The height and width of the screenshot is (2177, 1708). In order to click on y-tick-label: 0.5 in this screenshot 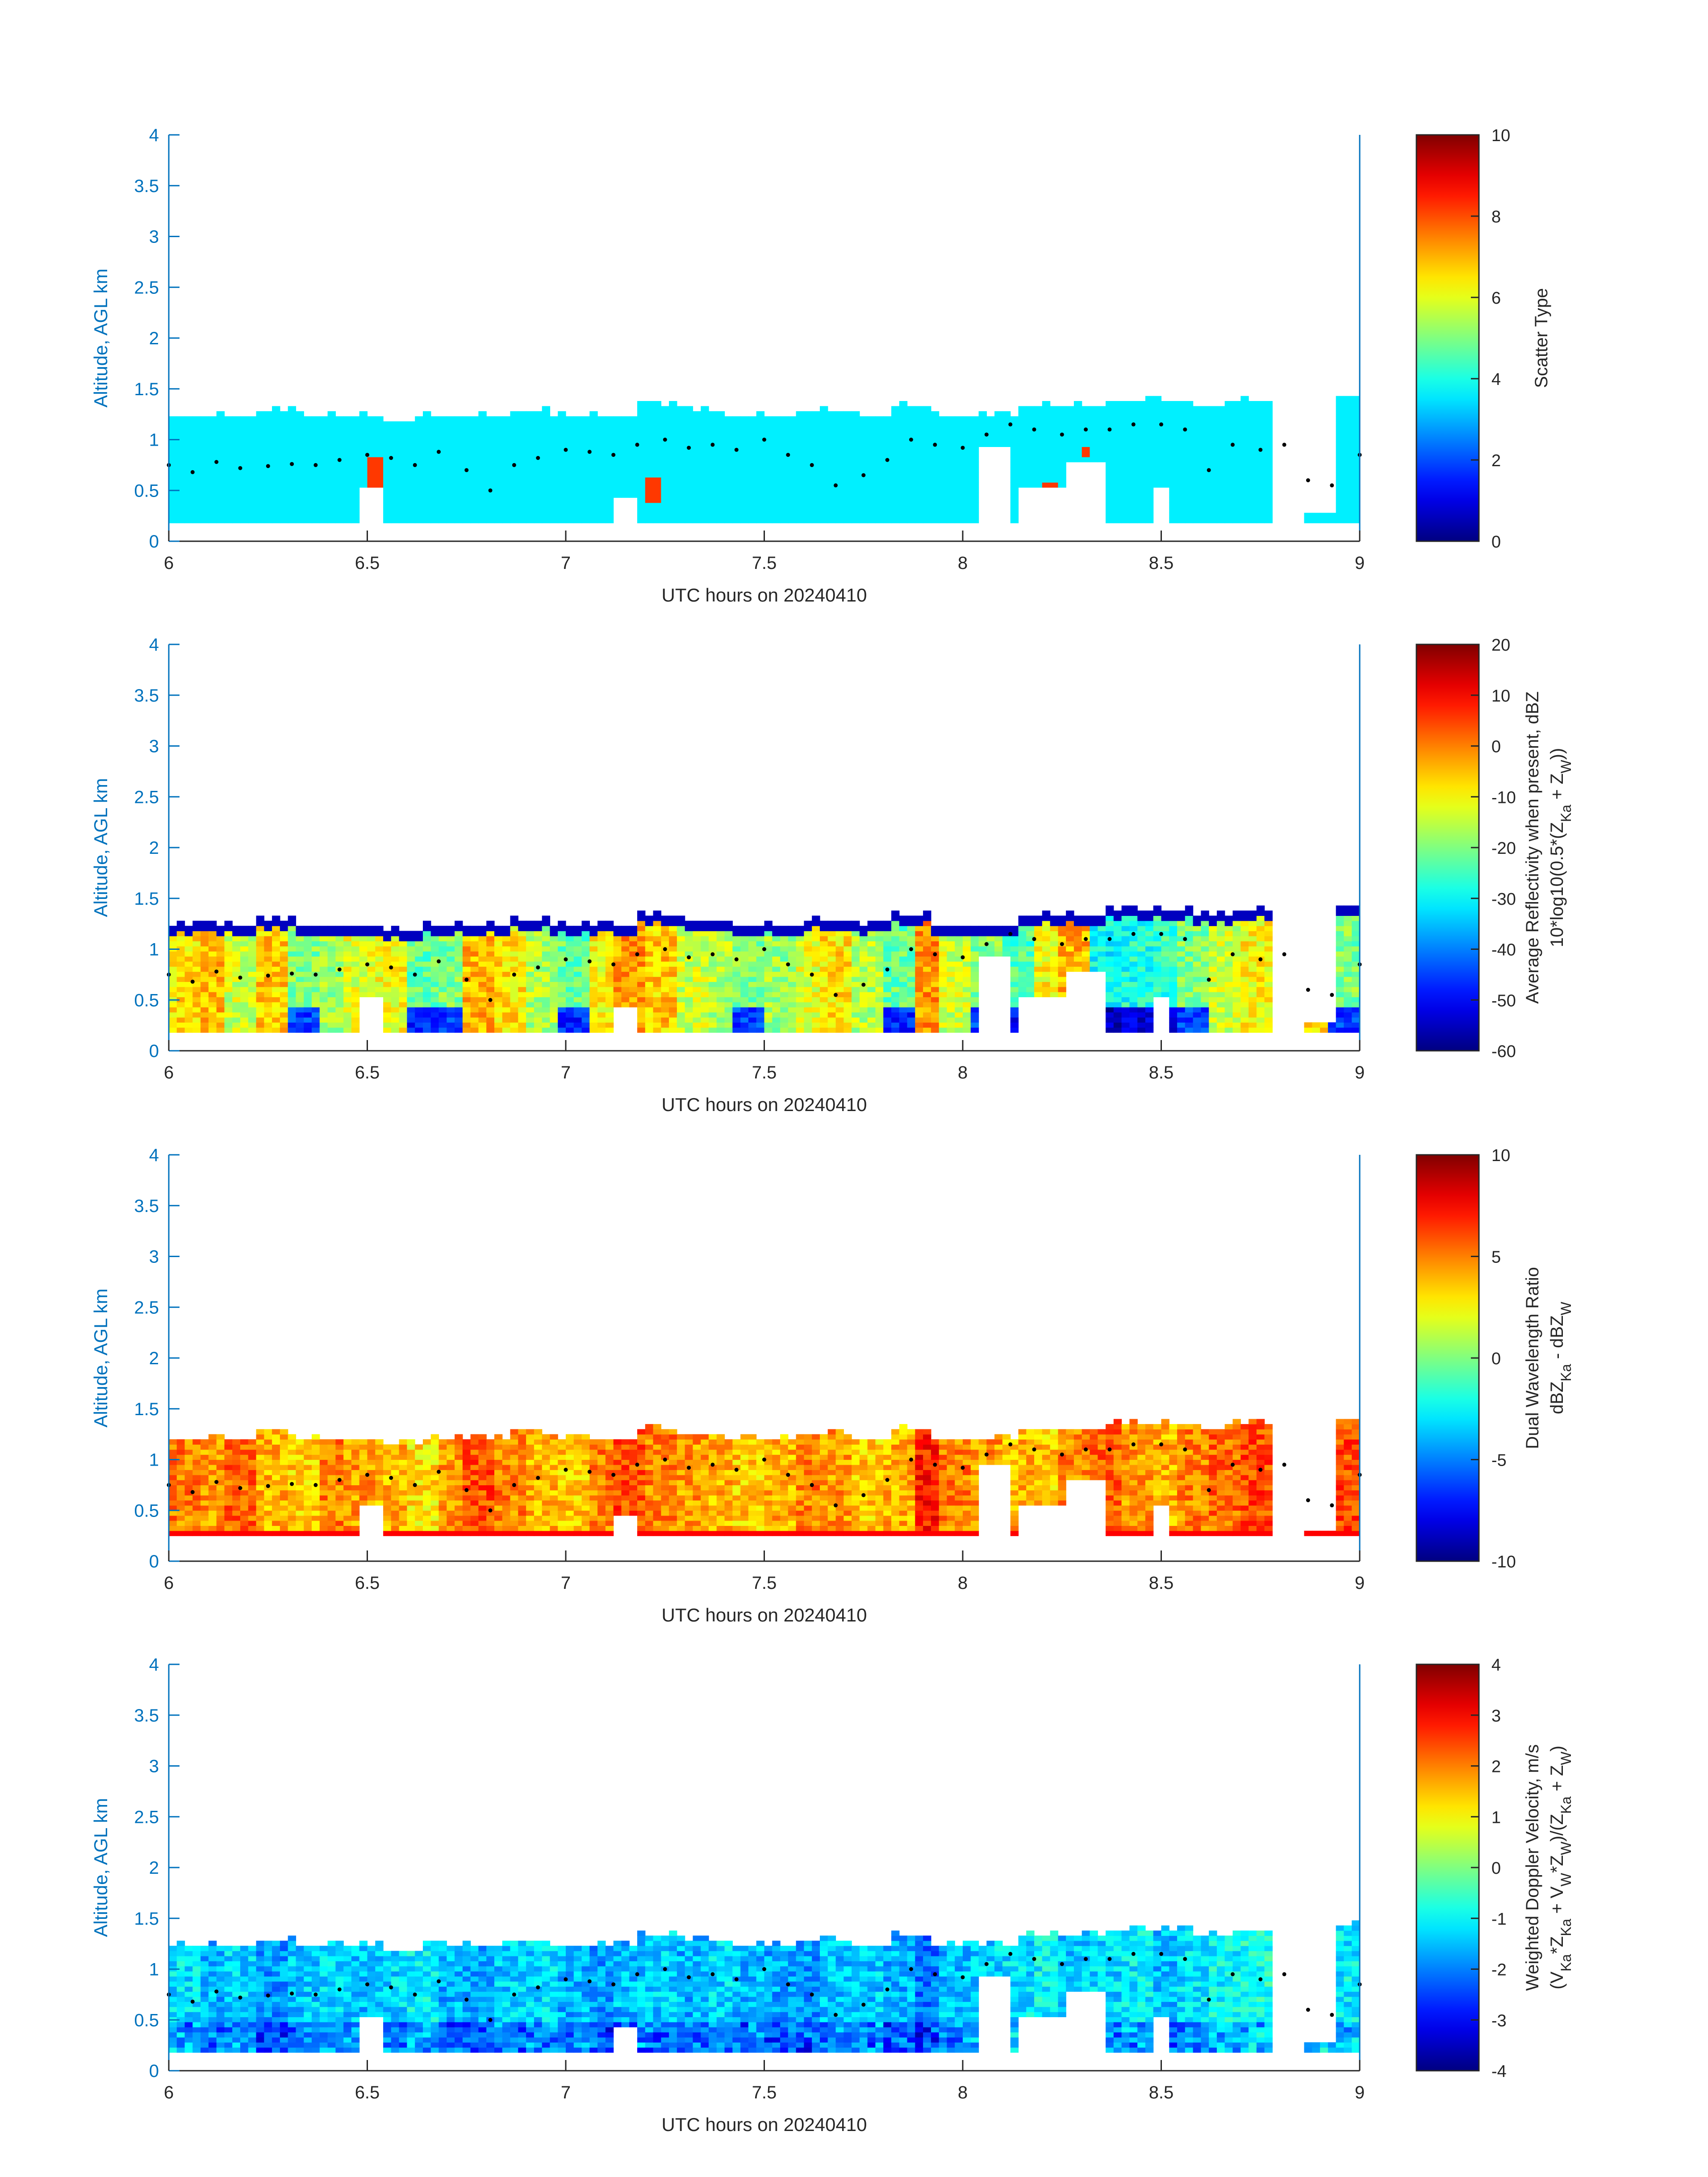, I will do `click(146, 2020)`.